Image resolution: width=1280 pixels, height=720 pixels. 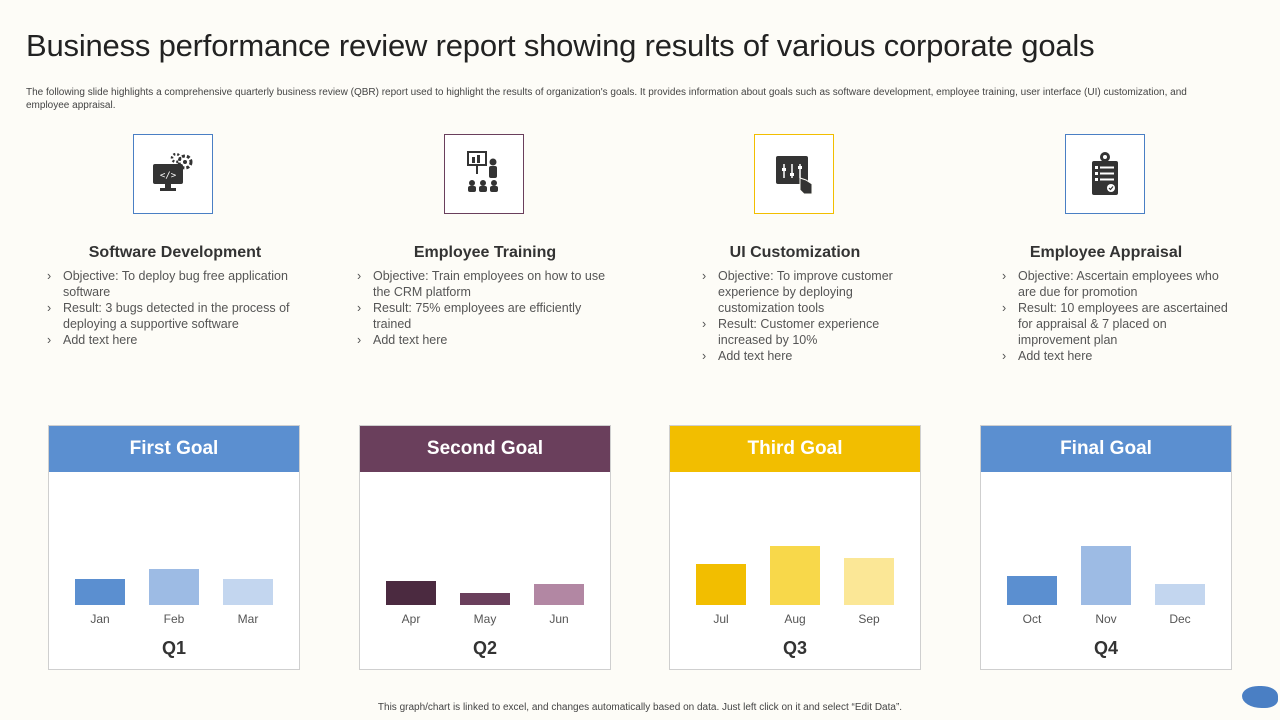 What do you see at coordinates (869, 581) in the screenshot?
I see `bar-sep` at bounding box center [869, 581].